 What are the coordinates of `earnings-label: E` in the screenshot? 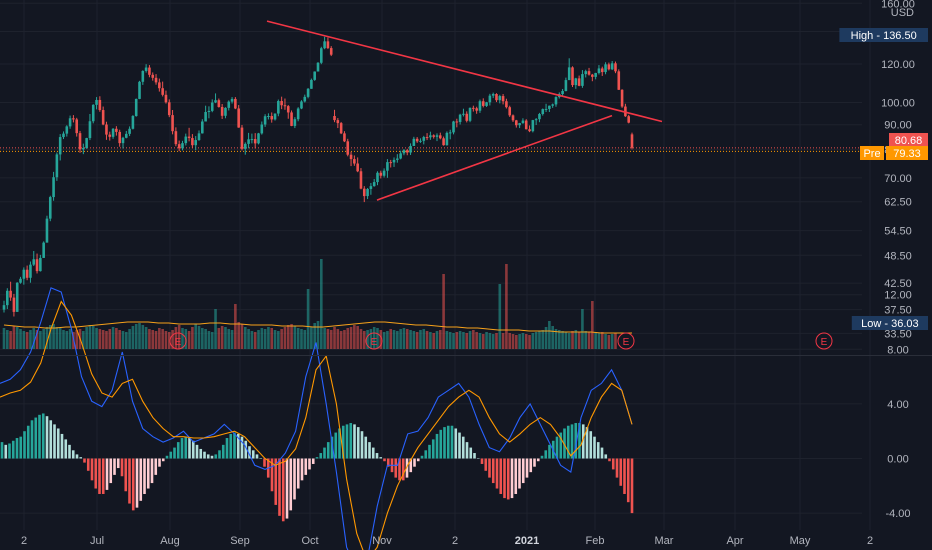 It's located at (824, 342).